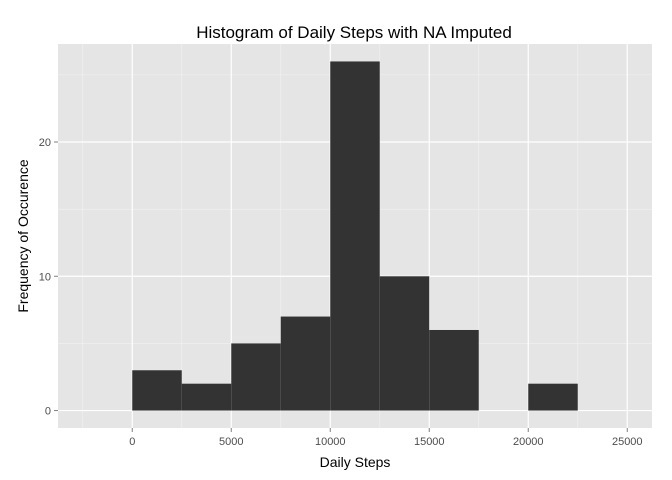 The image size is (672, 480). Describe the element at coordinates (45, 143) in the screenshot. I see `y-tick-label: 20` at that location.